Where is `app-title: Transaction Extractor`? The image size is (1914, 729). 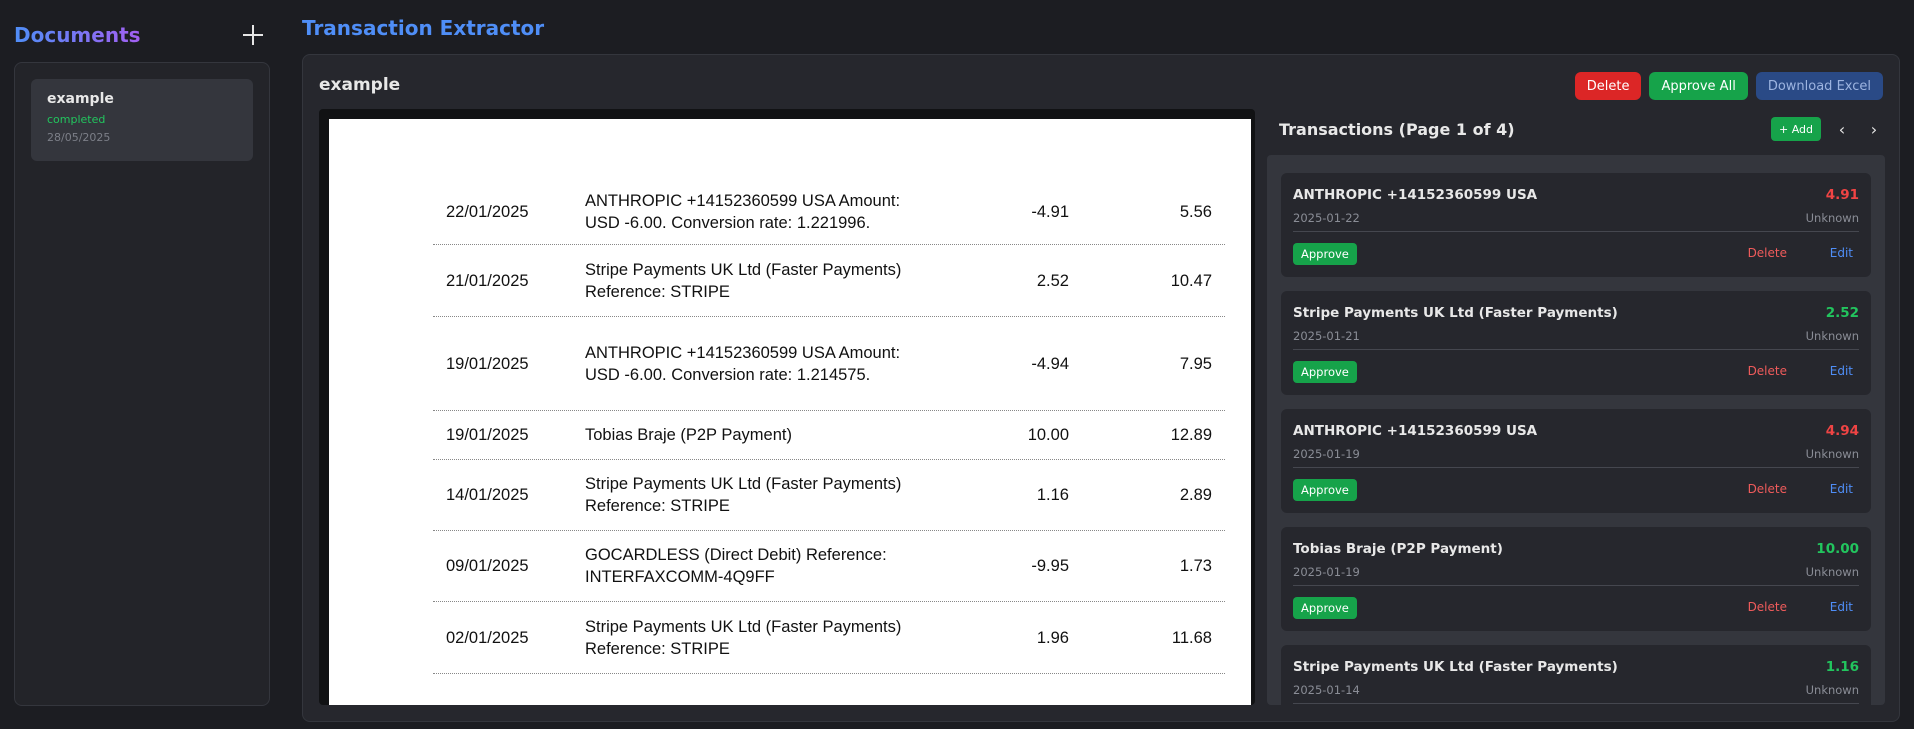 app-title: Transaction Extractor is located at coordinates (423, 28).